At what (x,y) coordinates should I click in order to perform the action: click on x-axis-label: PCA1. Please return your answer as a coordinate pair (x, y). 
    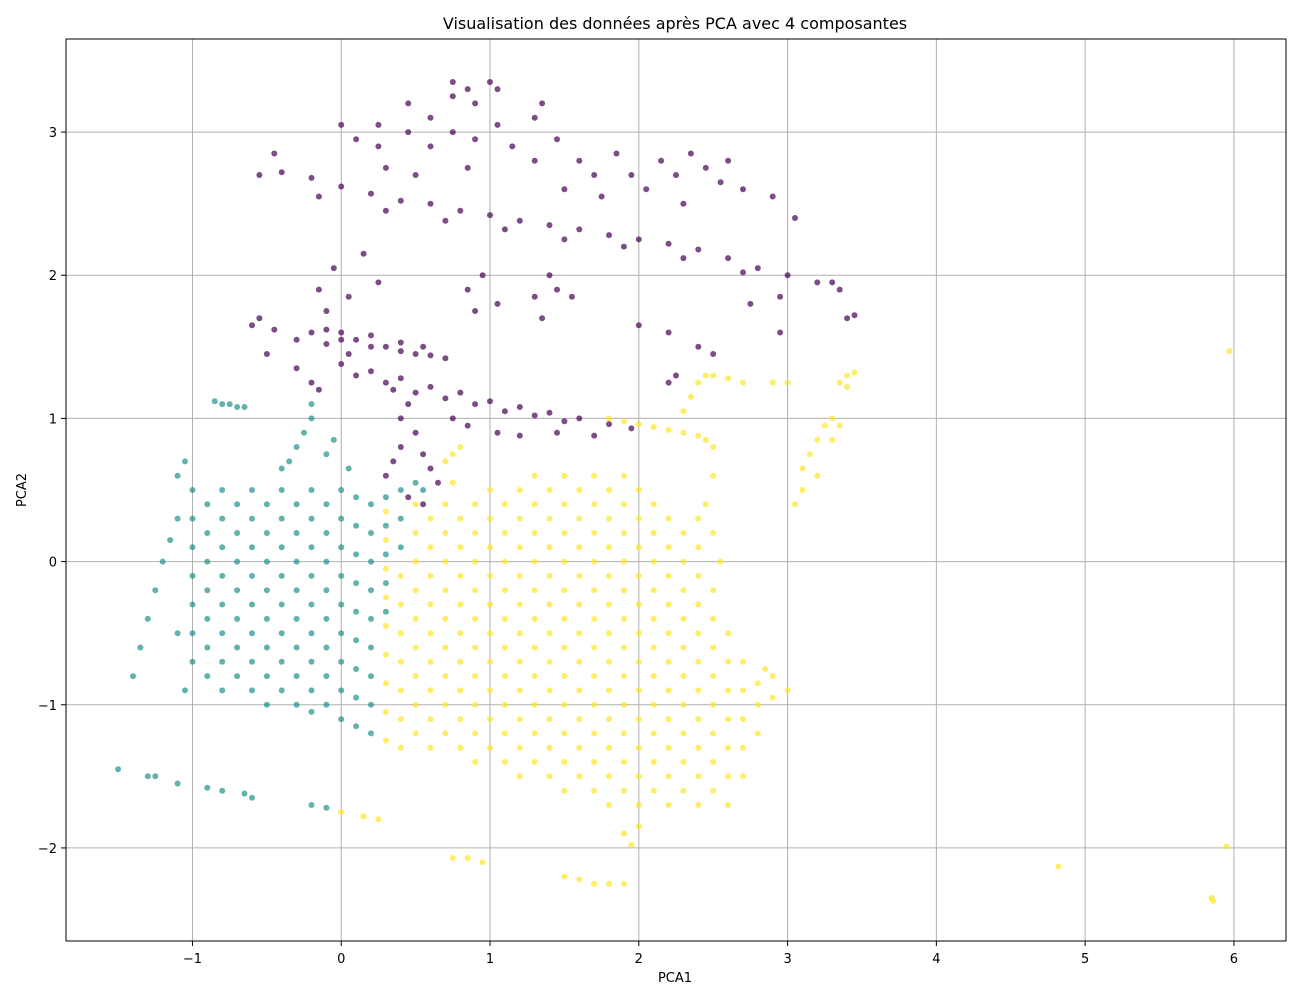
    Looking at the image, I should click on (675, 978).